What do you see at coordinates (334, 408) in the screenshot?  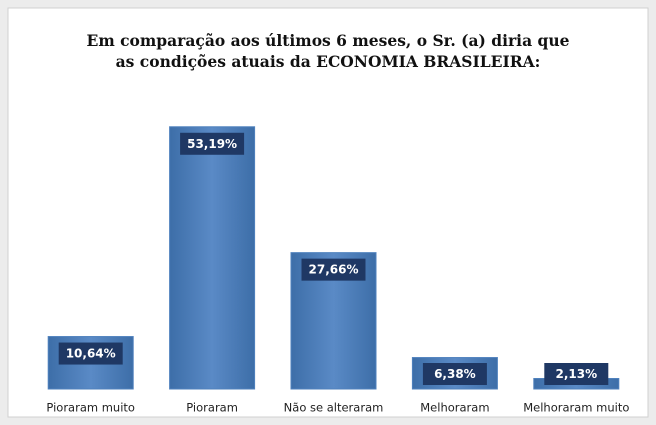 I see `x-tick-label: Não se alteraram` at bounding box center [334, 408].